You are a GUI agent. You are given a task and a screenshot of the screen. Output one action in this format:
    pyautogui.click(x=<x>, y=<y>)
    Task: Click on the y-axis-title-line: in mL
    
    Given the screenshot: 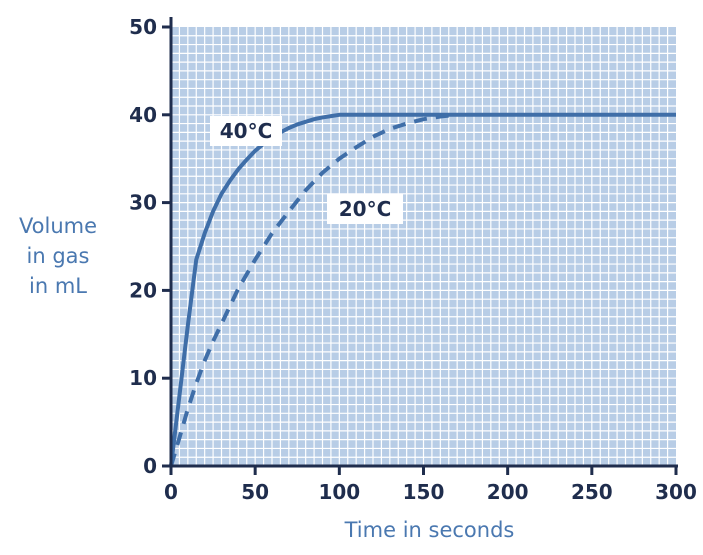 What is the action you would take?
    pyautogui.click(x=58, y=286)
    